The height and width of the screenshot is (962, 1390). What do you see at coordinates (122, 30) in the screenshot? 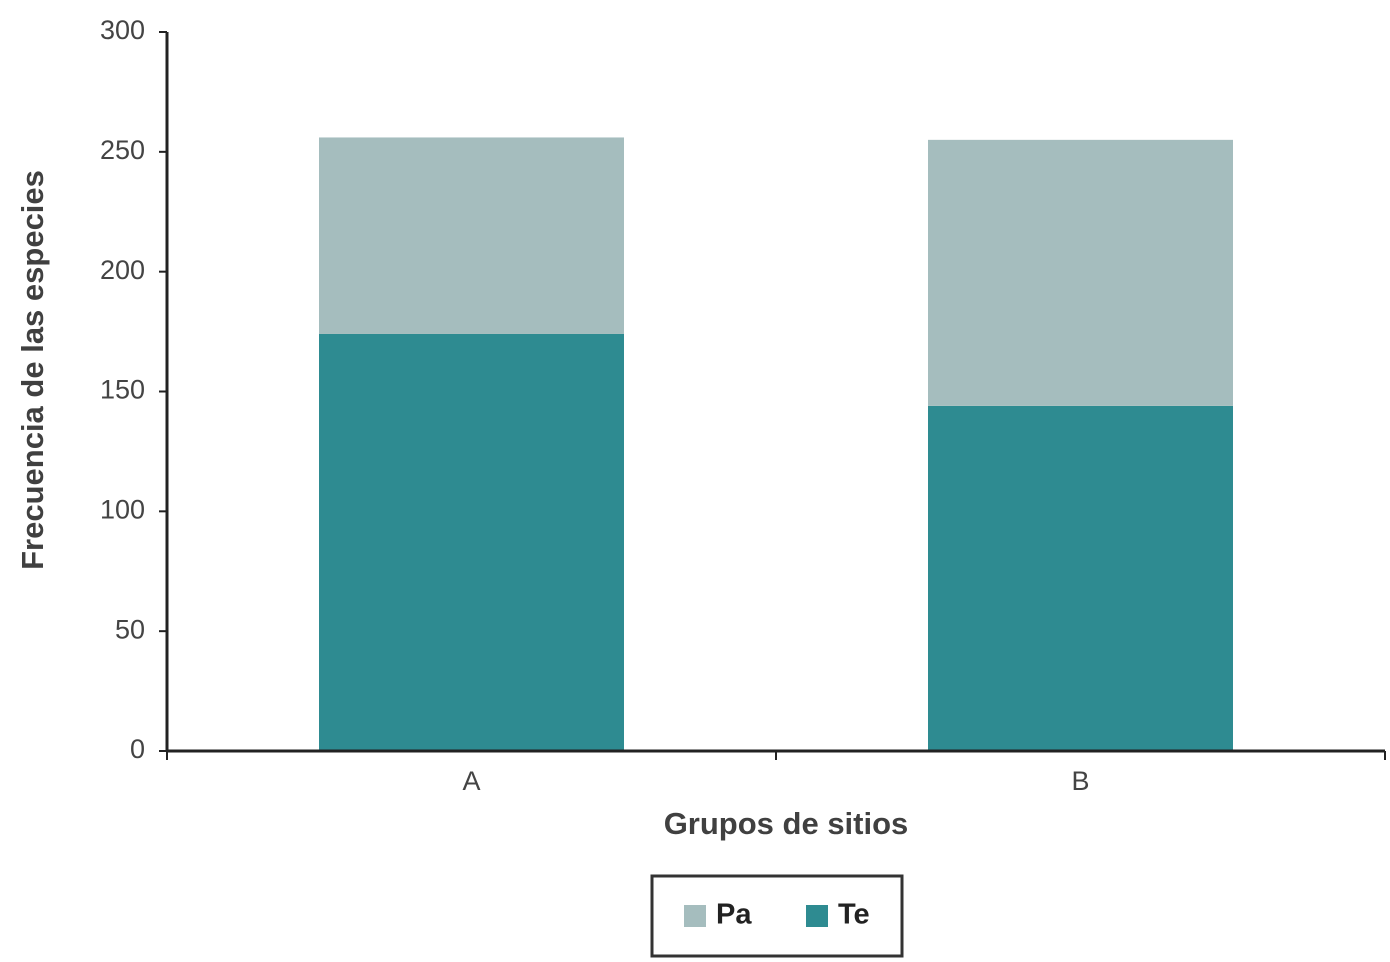
I see `y-tick-label: 300` at bounding box center [122, 30].